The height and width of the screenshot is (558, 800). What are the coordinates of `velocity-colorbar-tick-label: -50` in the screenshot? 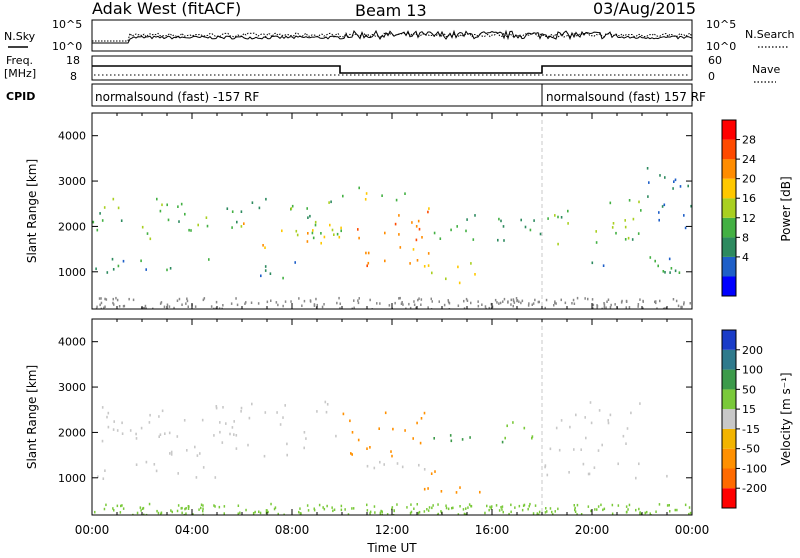 It's located at (751, 449).